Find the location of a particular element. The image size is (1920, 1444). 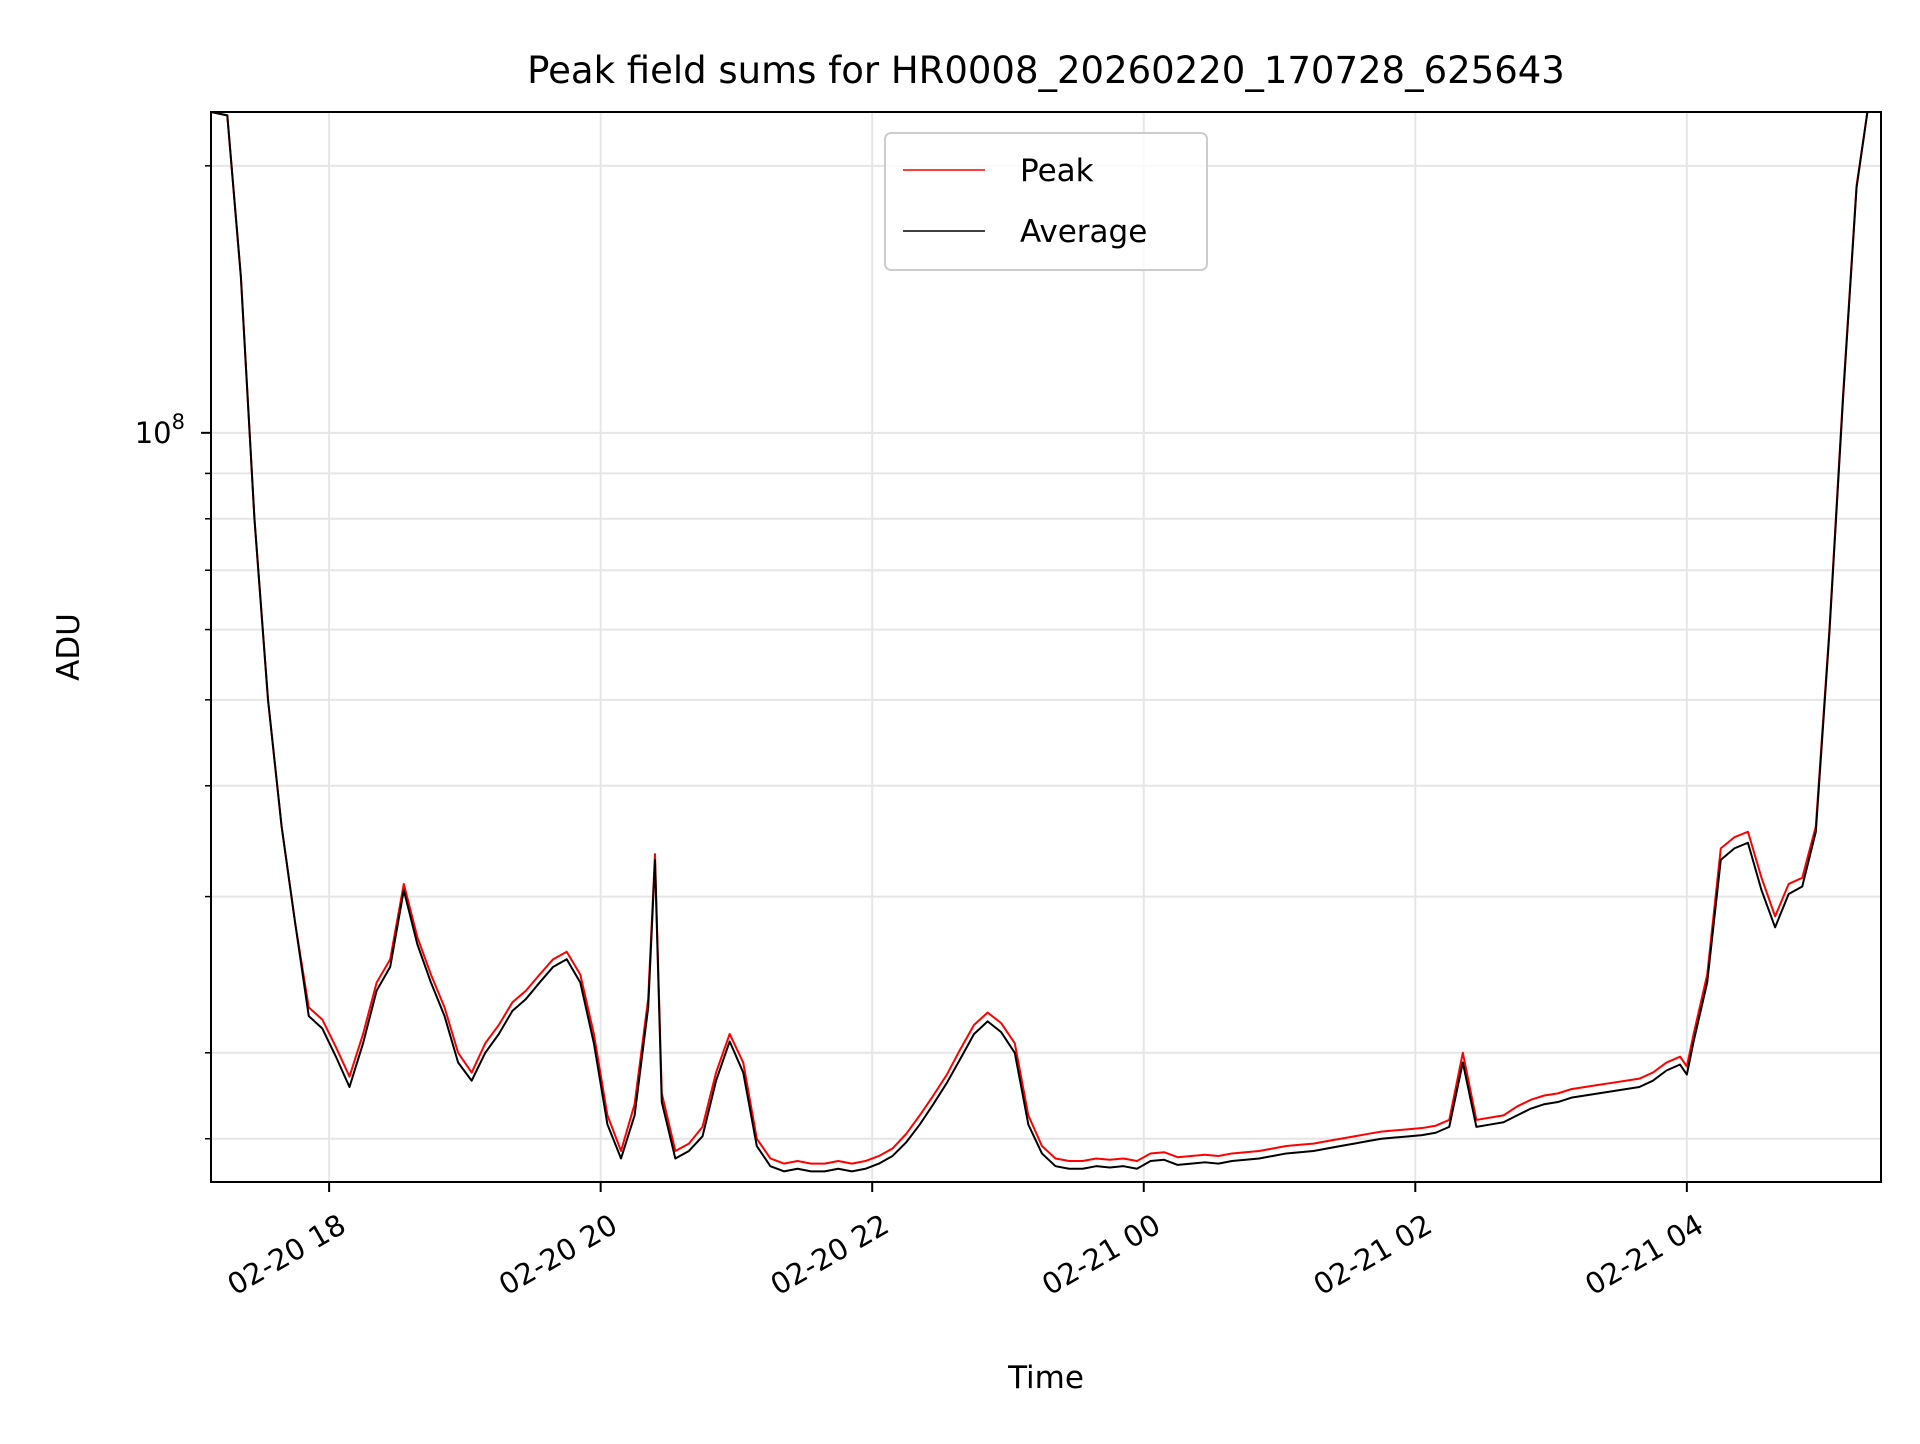

legend: Peak Average is located at coordinates (1046, 201).